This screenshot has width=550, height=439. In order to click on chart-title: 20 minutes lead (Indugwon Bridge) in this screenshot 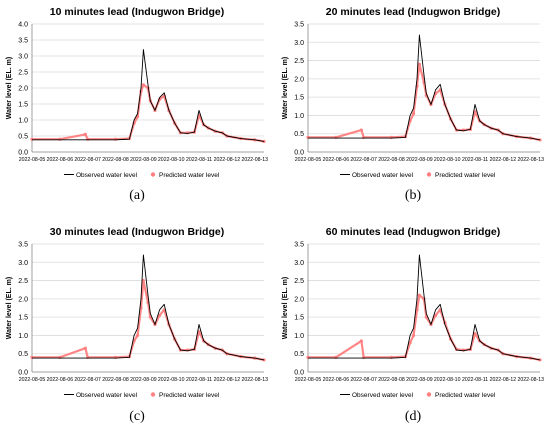, I will do `click(413, 12)`.